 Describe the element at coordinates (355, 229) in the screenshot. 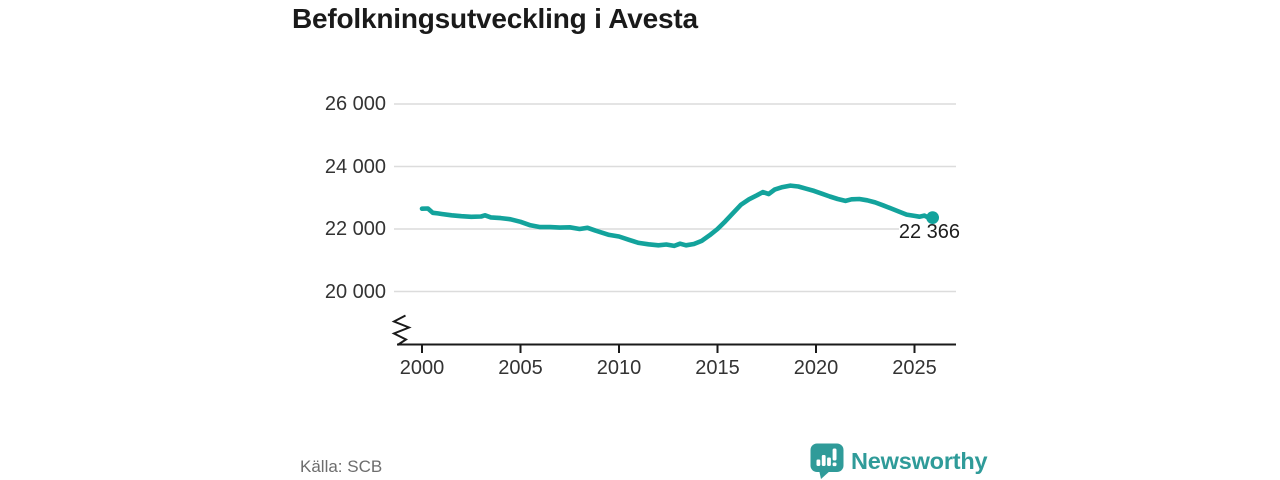

I see `y-tick-label: 22 000` at that location.